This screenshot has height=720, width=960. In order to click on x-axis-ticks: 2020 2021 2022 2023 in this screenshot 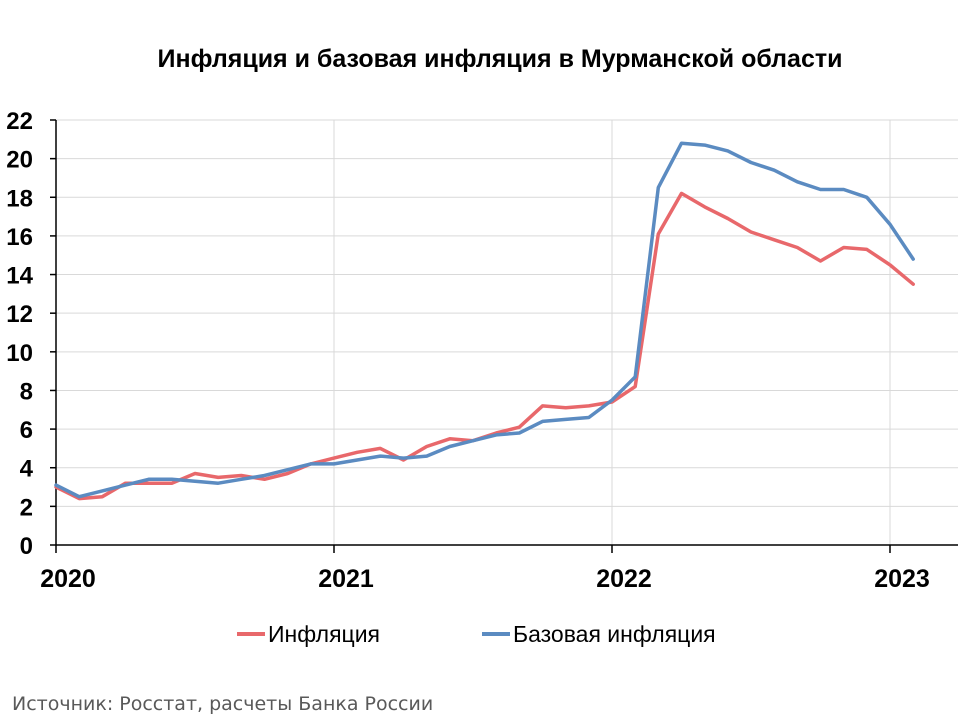, I will do `click(485, 579)`.